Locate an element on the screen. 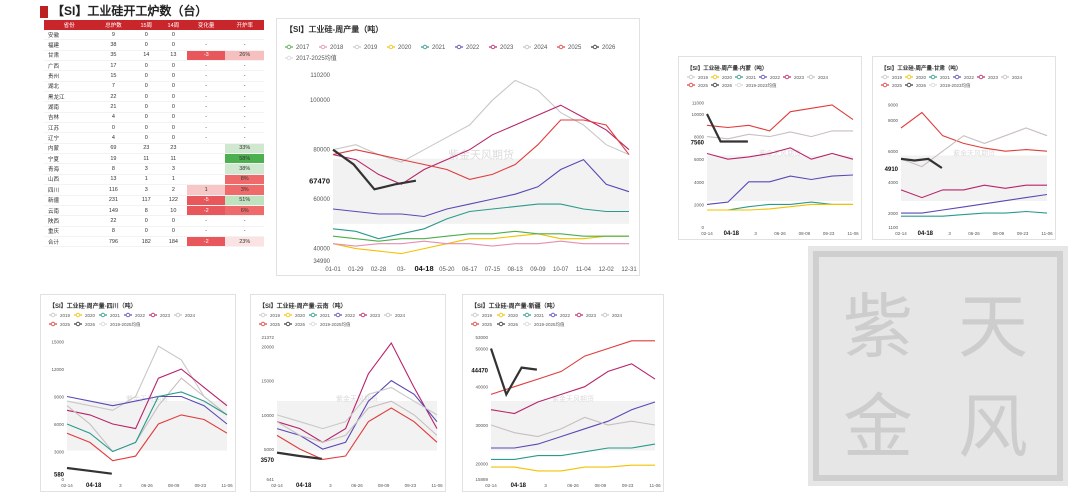 This screenshot has width=1080, height=498. y-tick-label: 110200 is located at coordinates (320, 76).